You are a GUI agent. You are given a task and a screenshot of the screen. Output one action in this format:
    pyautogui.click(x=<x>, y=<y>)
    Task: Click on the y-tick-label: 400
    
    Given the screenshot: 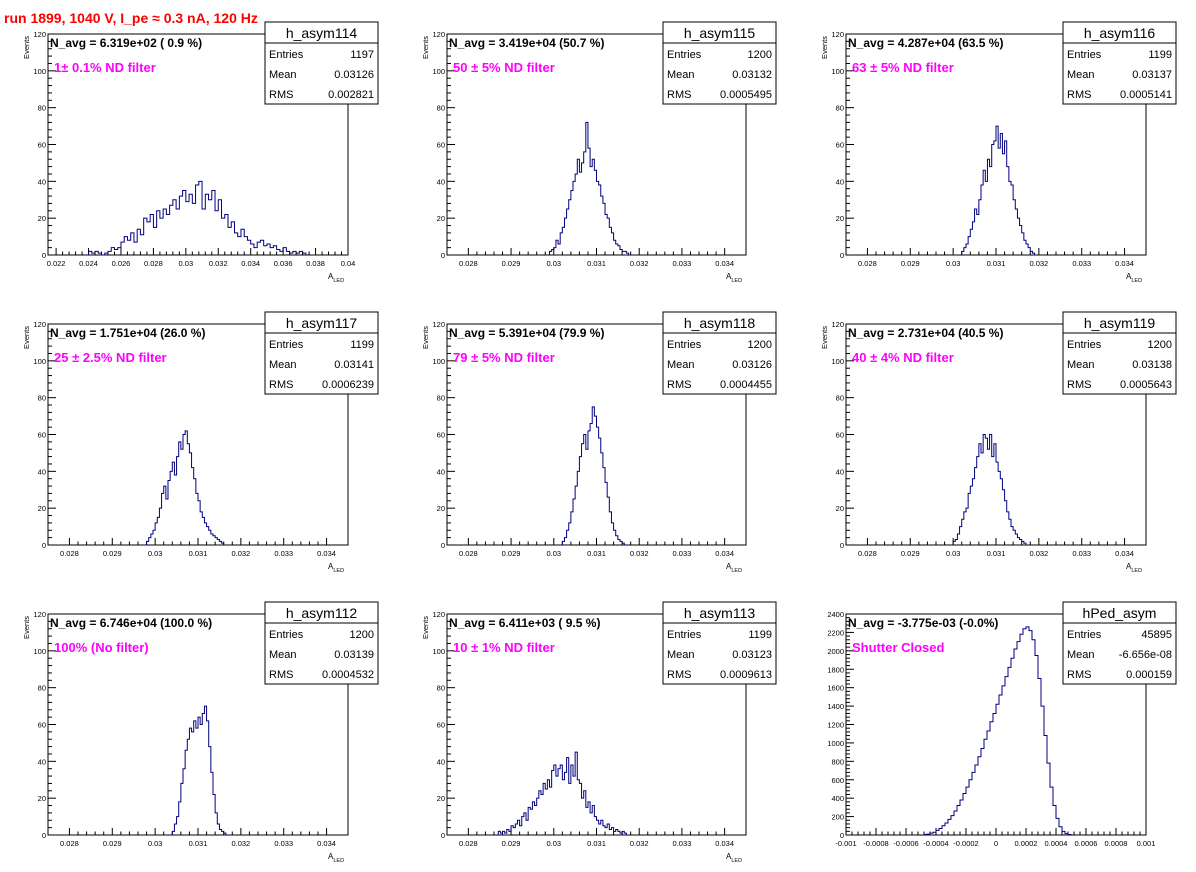 What is the action you would take?
    pyautogui.click(x=837, y=798)
    